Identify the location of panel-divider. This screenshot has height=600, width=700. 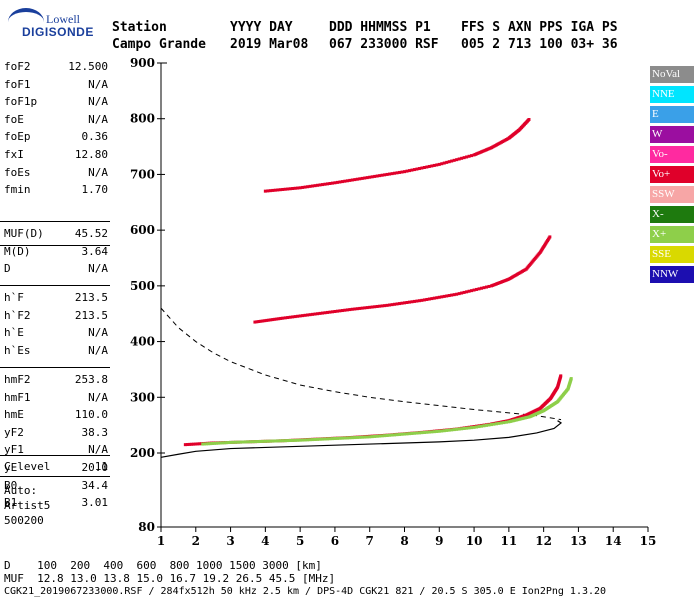
(55, 221).